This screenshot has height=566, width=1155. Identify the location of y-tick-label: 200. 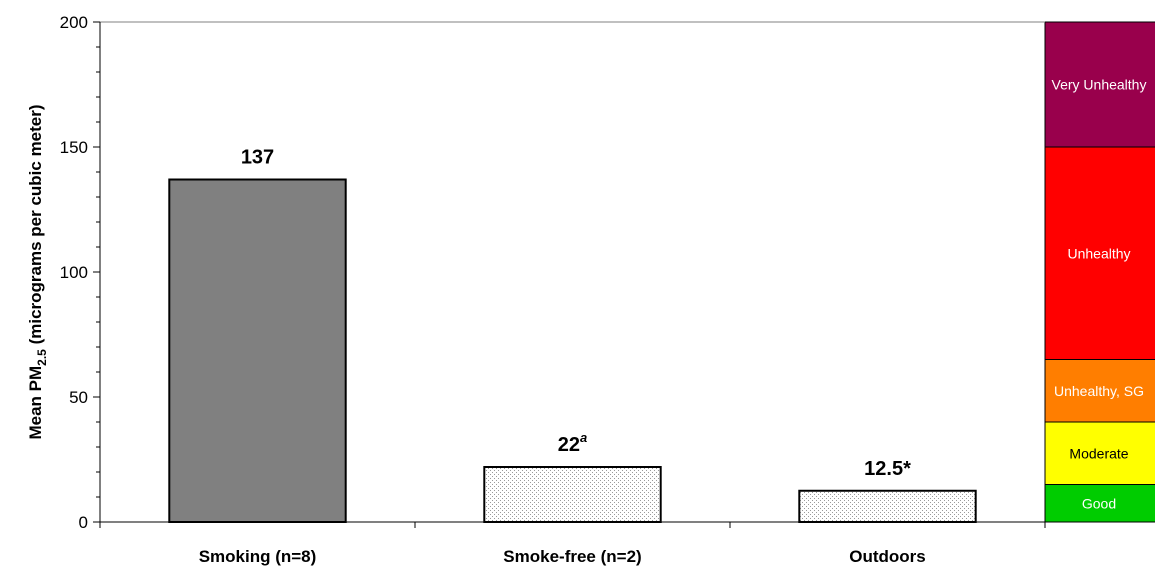
(74, 22).